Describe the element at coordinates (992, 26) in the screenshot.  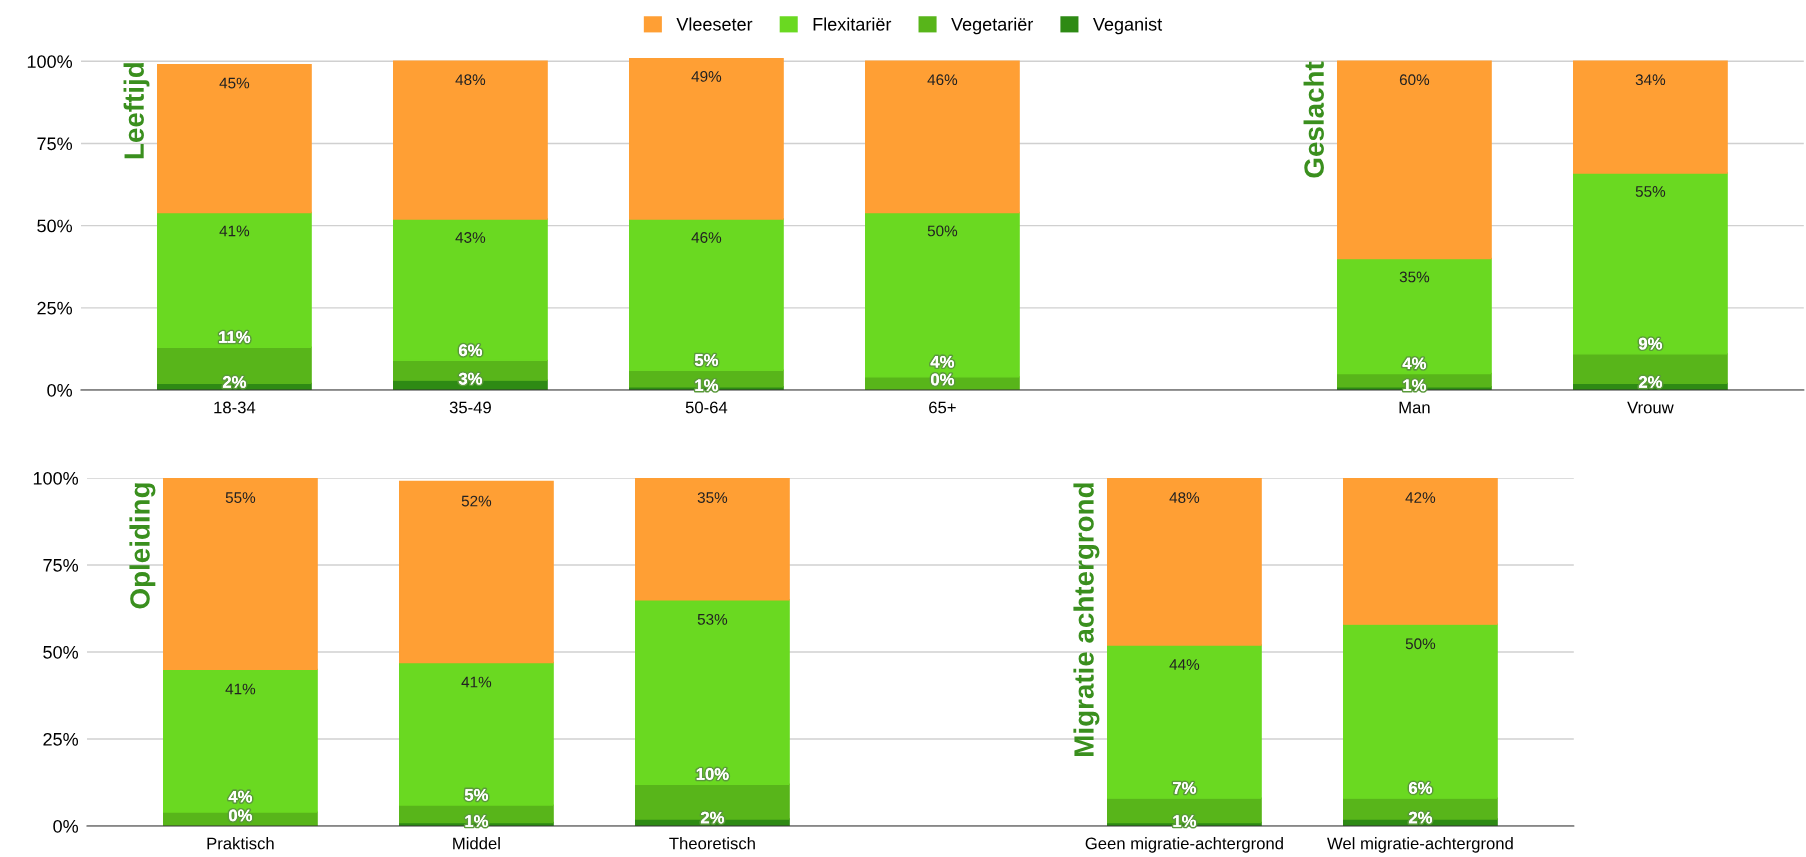
I see `legend-label: Vegetariër` at that location.